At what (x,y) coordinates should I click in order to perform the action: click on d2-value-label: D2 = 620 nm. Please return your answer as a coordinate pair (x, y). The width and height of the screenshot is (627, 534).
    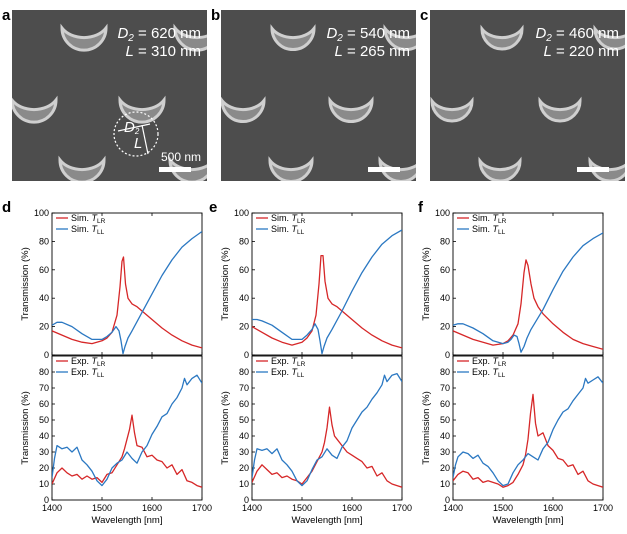
    Looking at the image, I should click on (159, 34).